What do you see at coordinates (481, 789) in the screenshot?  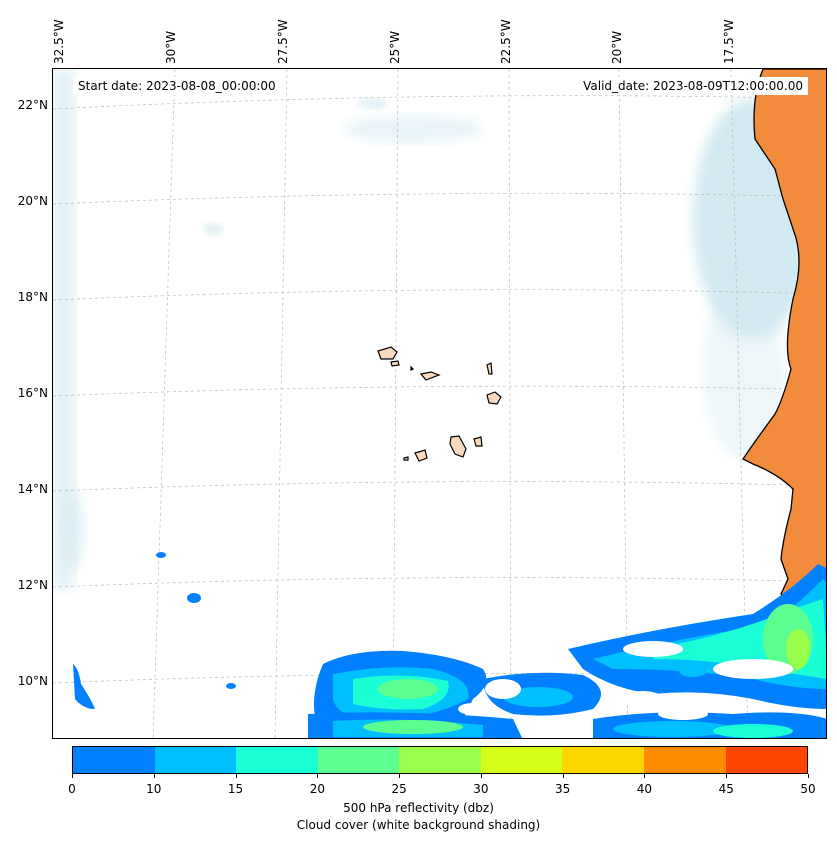 I see `colorbar-tick-label: 30` at bounding box center [481, 789].